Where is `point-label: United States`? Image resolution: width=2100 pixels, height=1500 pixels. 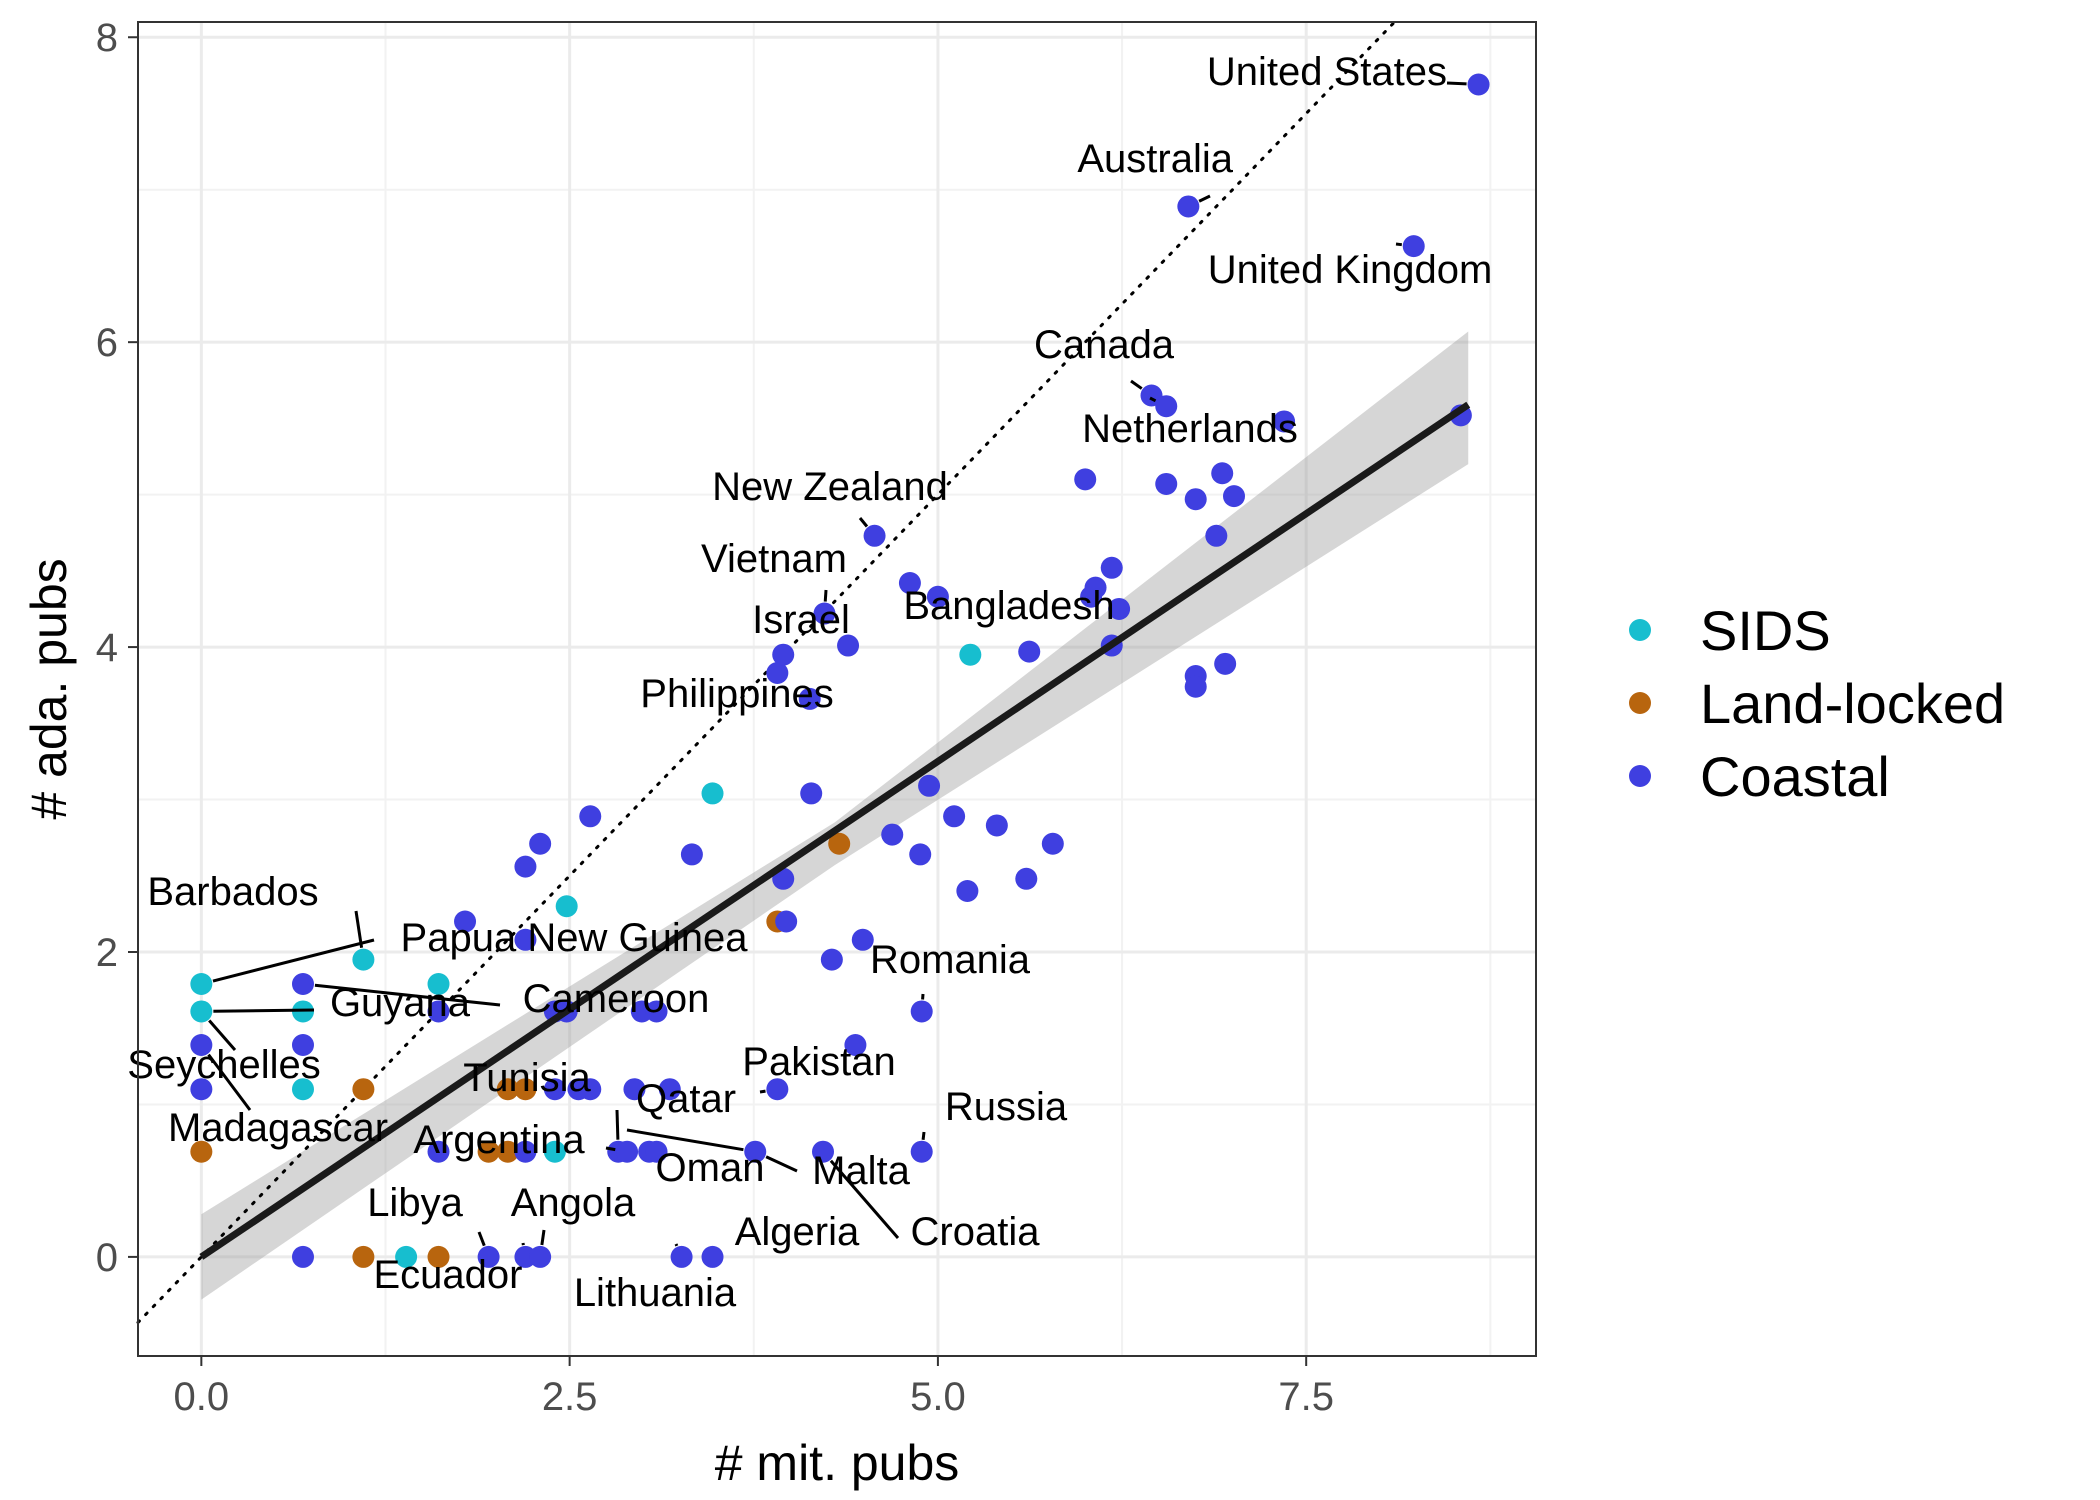 point-label: United States is located at coordinates (1327, 72).